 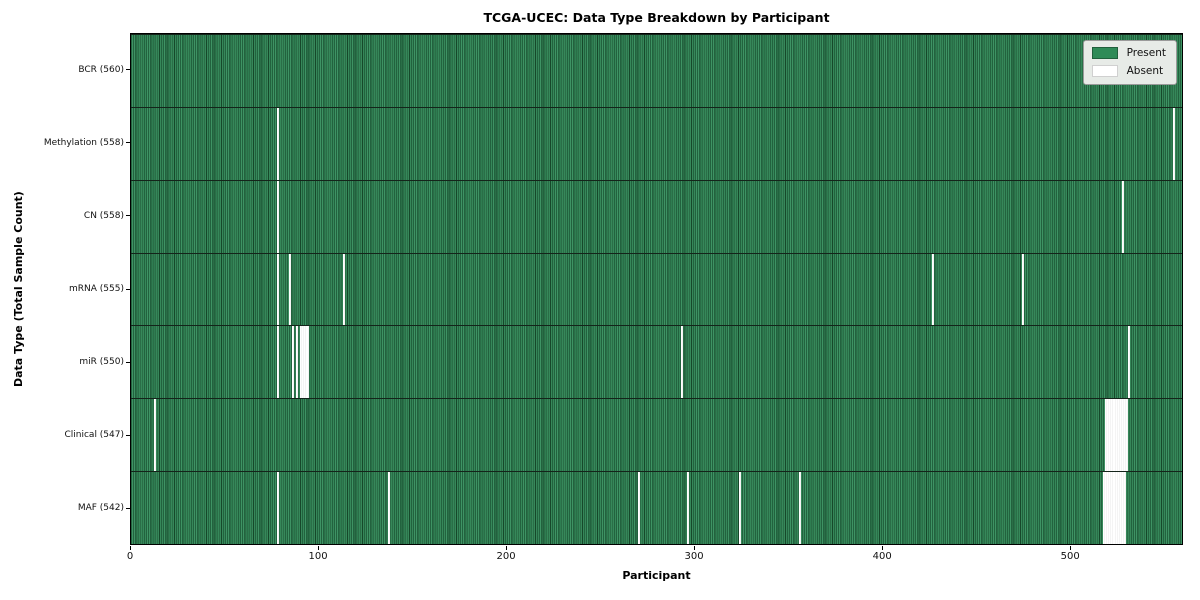 What do you see at coordinates (656, 362) in the screenshot?
I see `row-miR` at bounding box center [656, 362].